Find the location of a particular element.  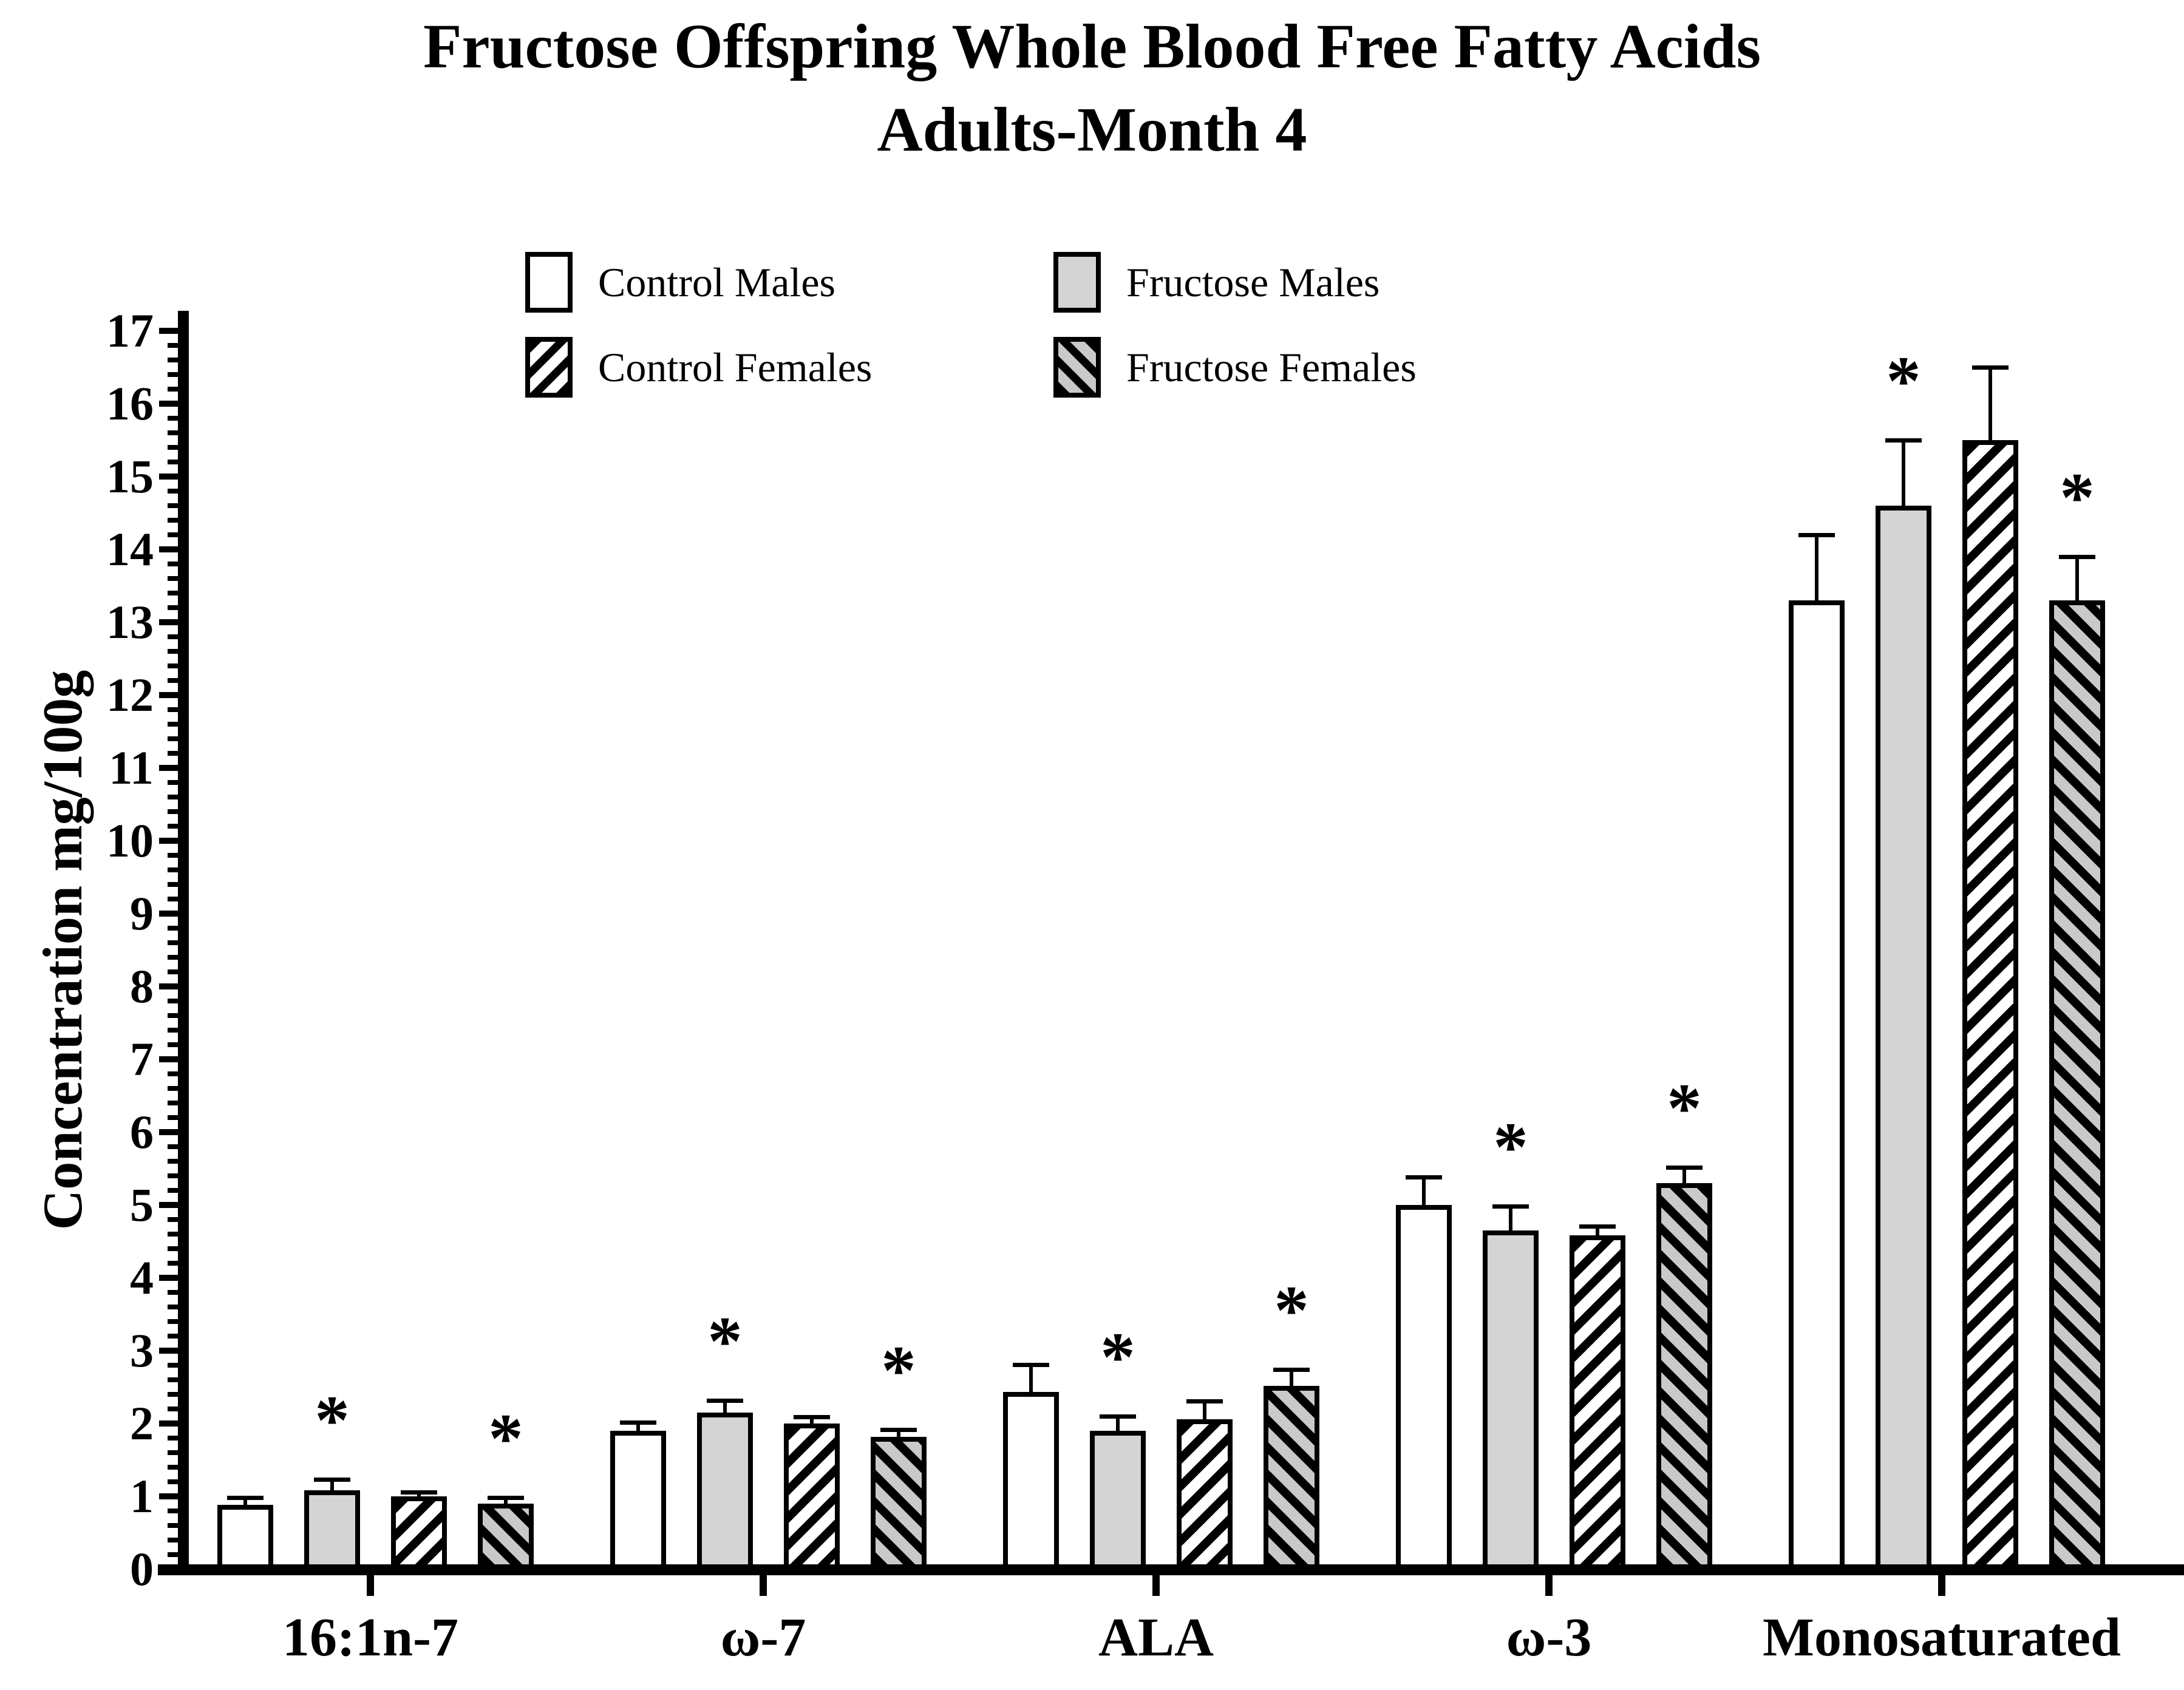

y-axis-tick-label: 3 is located at coordinates (142, 1351).